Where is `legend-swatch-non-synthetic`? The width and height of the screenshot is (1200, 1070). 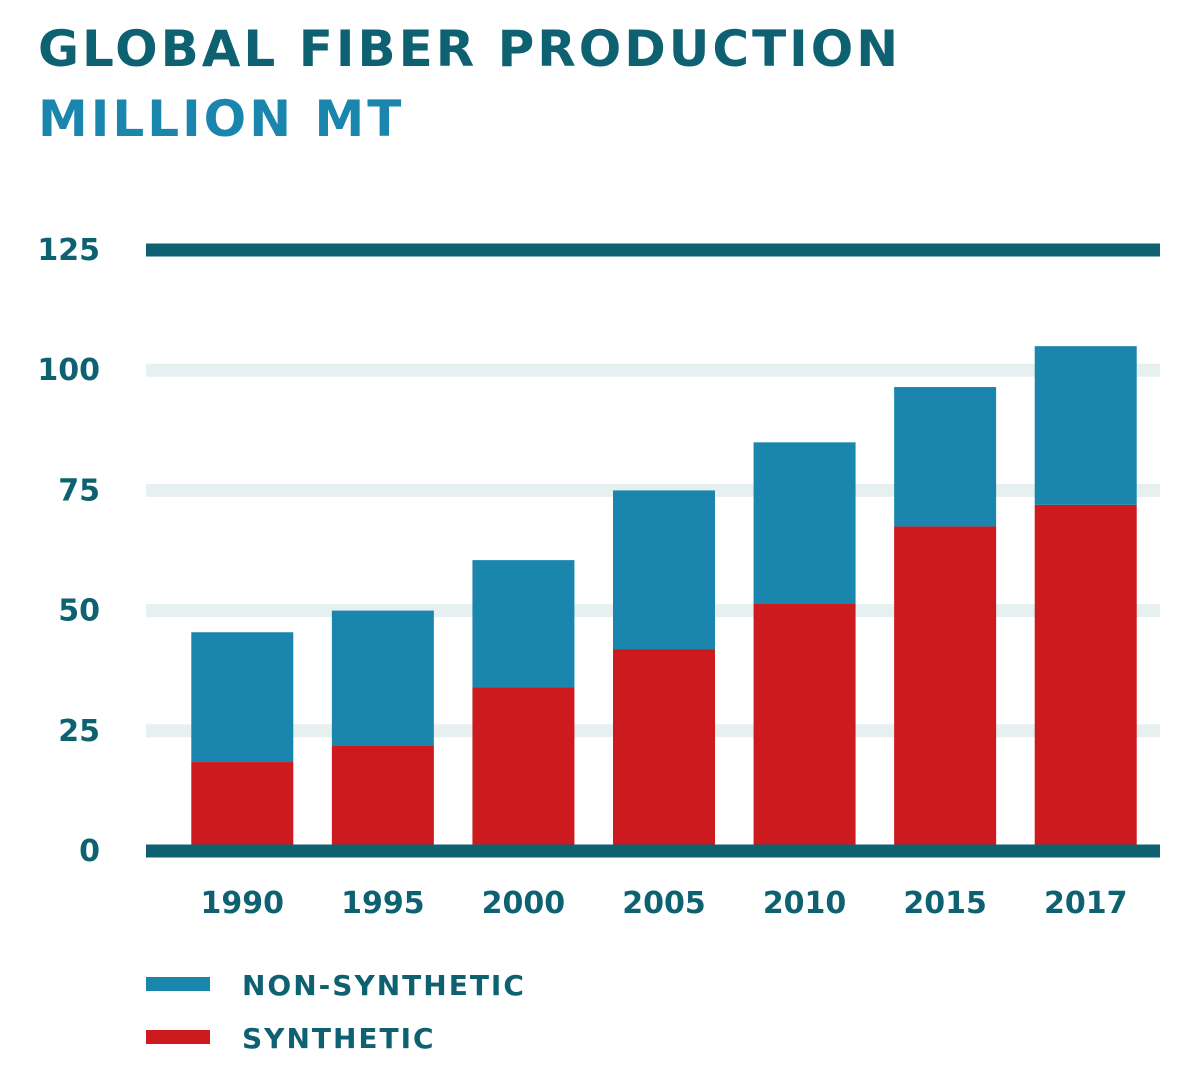 legend-swatch-non-synthetic is located at coordinates (178, 984).